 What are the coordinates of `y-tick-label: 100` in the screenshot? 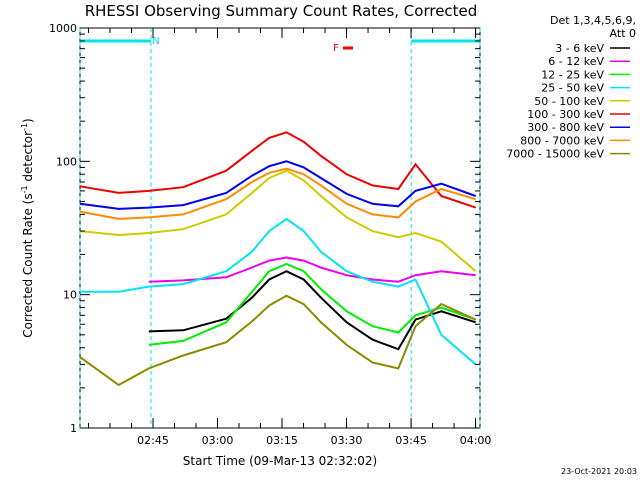 It's located at (66, 161).